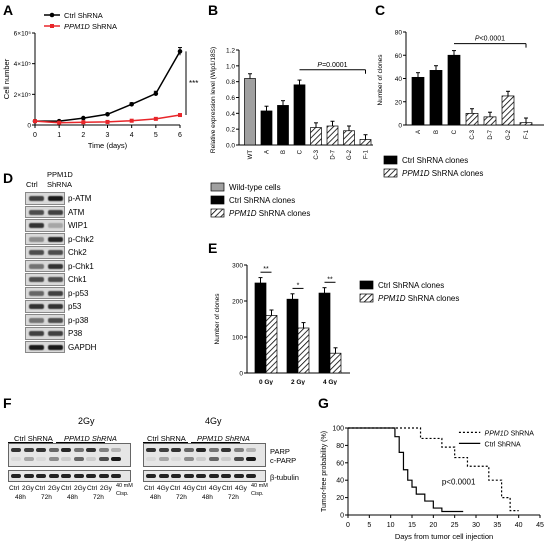 This screenshot has width=550, height=545. I want to click on cisp-label: Cisp., so click(122, 494).